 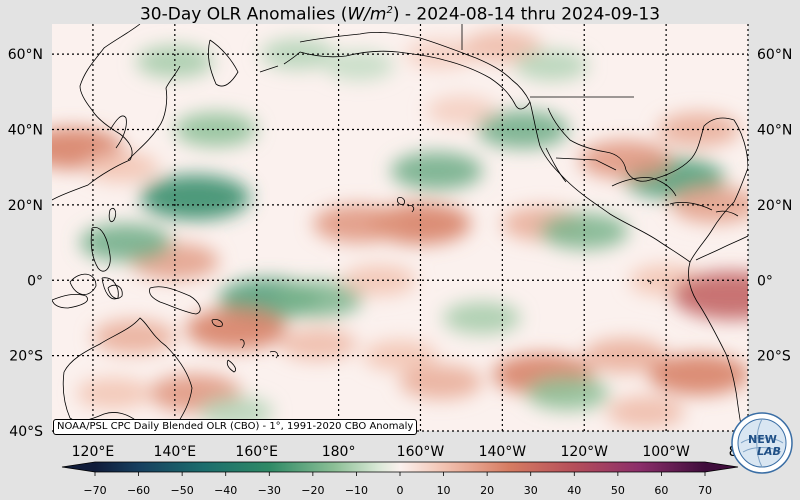 What do you see at coordinates (644, 187) in the screenshot?
I see `coastline-gulf-mexico` at bounding box center [644, 187].